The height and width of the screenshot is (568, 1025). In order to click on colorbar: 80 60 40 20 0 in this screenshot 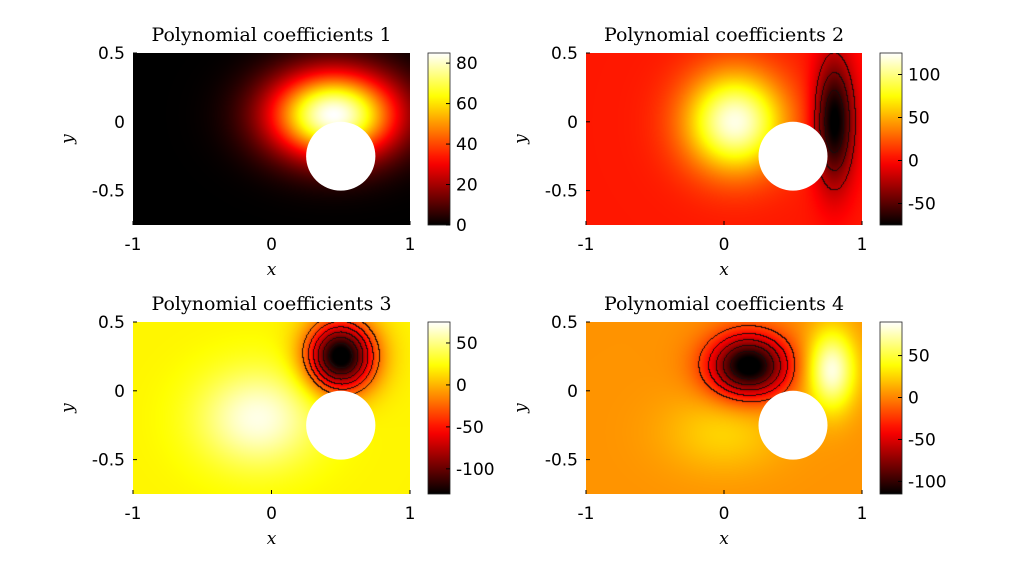, I will do `click(452, 144)`.